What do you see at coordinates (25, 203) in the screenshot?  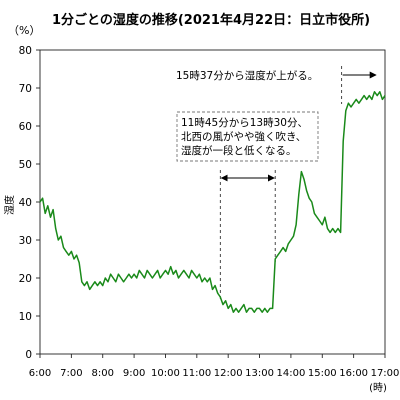 I see `y-tick-label: 40` at bounding box center [25, 203].